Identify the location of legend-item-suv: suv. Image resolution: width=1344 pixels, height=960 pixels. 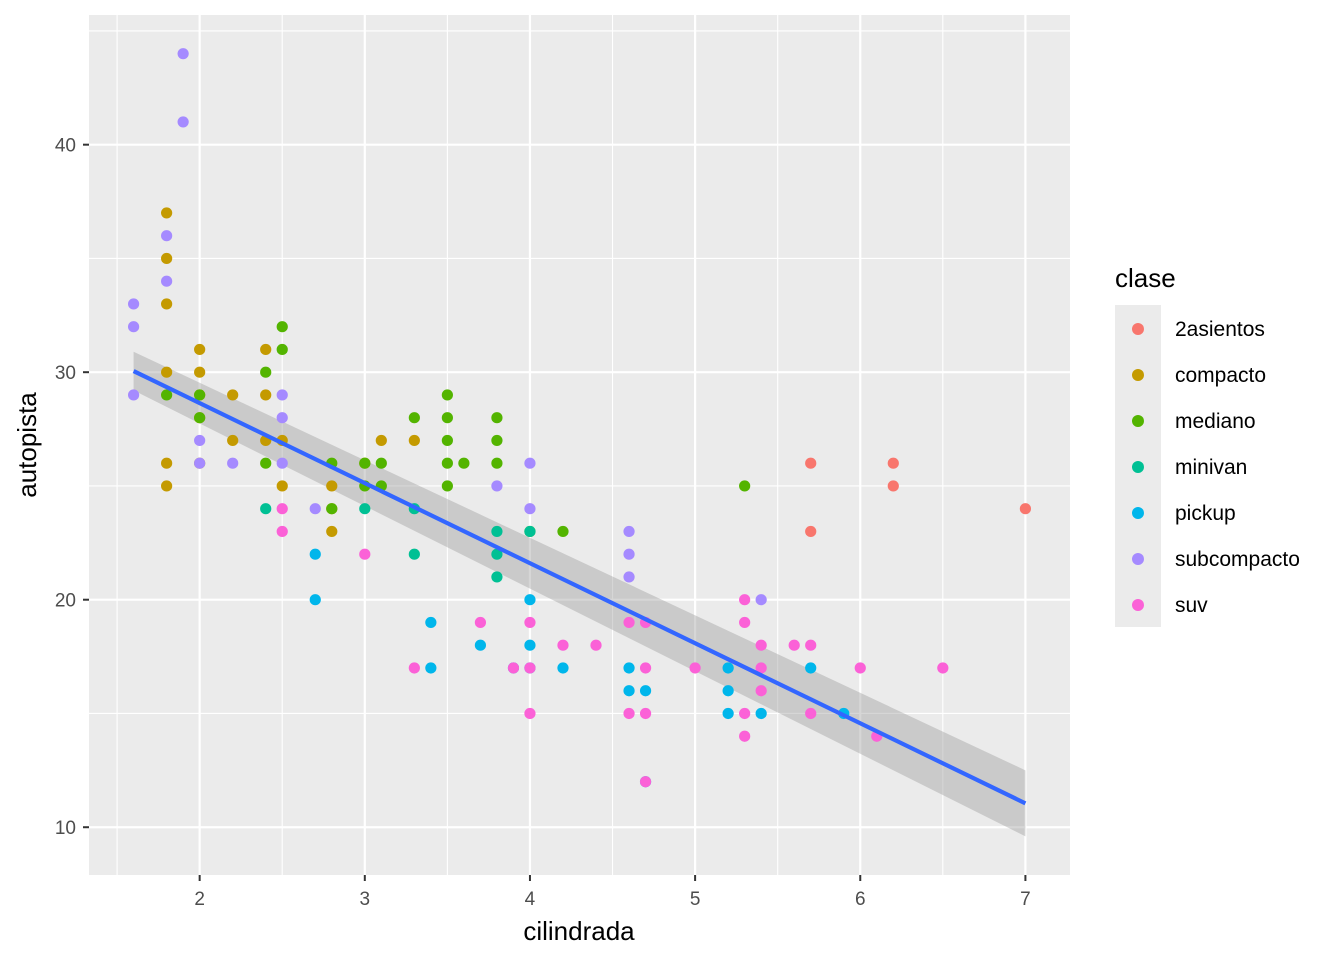
(1170, 605).